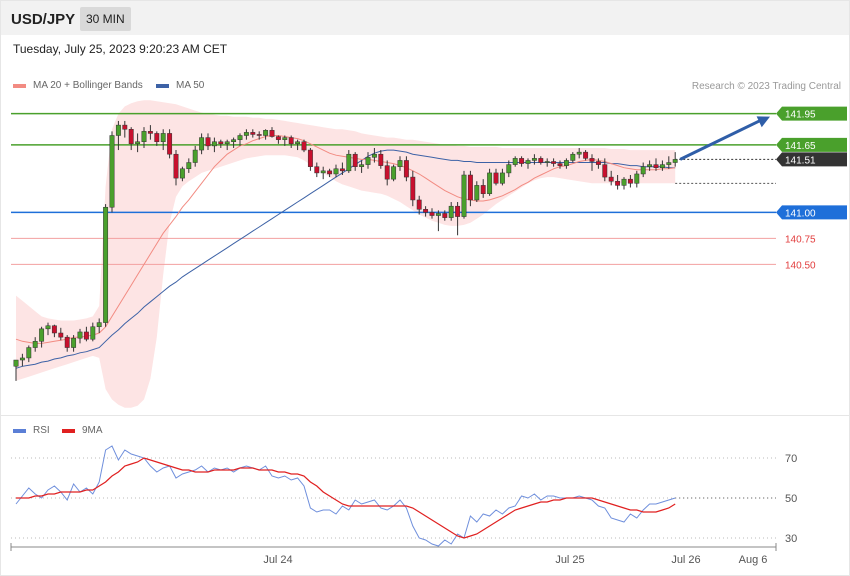 The width and height of the screenshot is (850, 576). I want to click on panel-separator, so click(425, 415).